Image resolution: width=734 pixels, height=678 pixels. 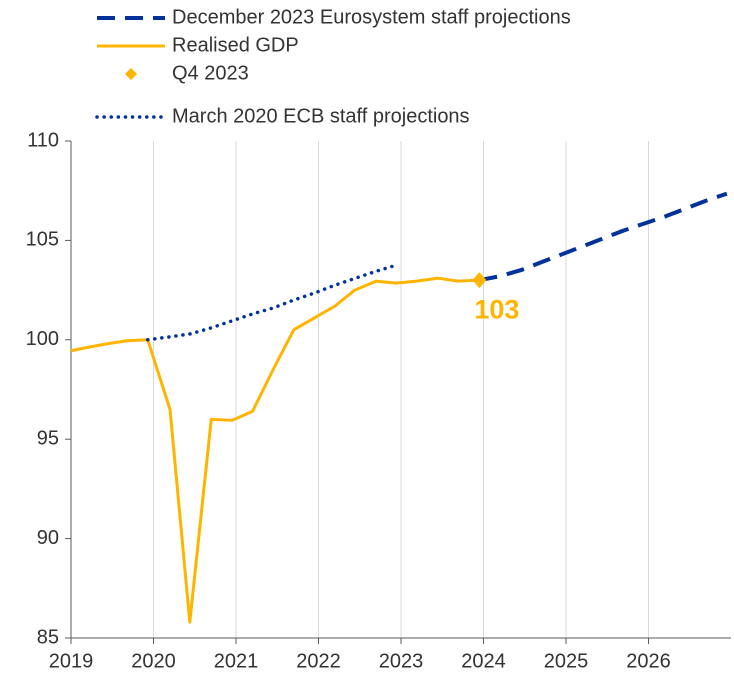 What do you see at coordinates (48, 538) in the screenshot?
I see `y-tick-label: 90` at bounding box center [48, 538].